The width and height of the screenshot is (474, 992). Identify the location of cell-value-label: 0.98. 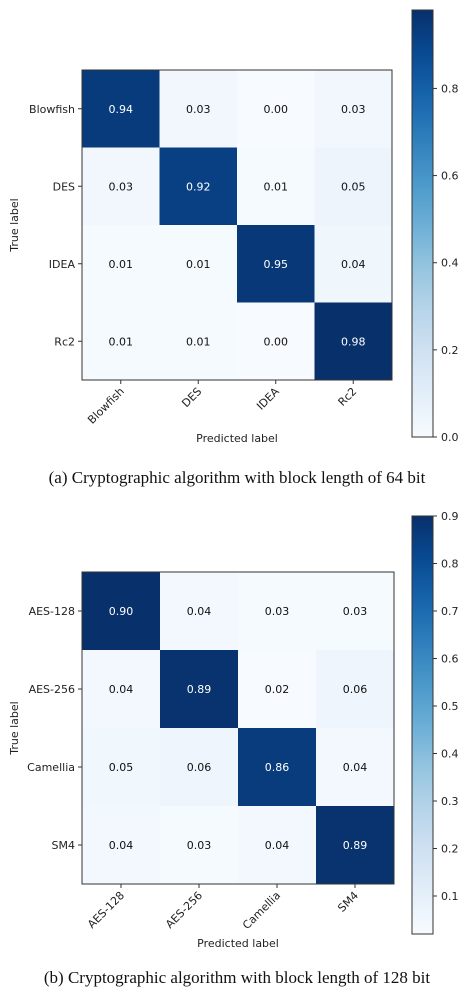
(353, 341).